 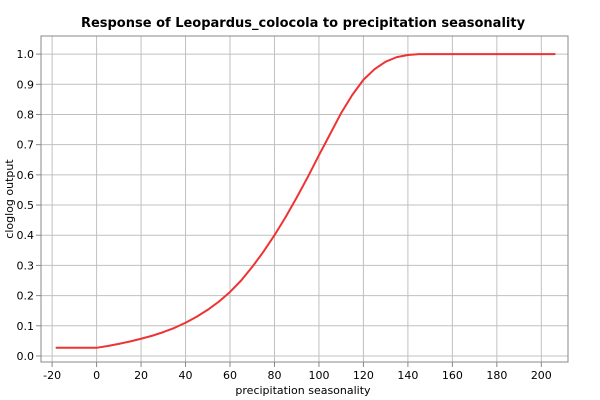 What do you see at coordinates (303, 390) in the screenshot?
I see `x-axis-label: precipitation seasonality` at bounding box center [303, 390].